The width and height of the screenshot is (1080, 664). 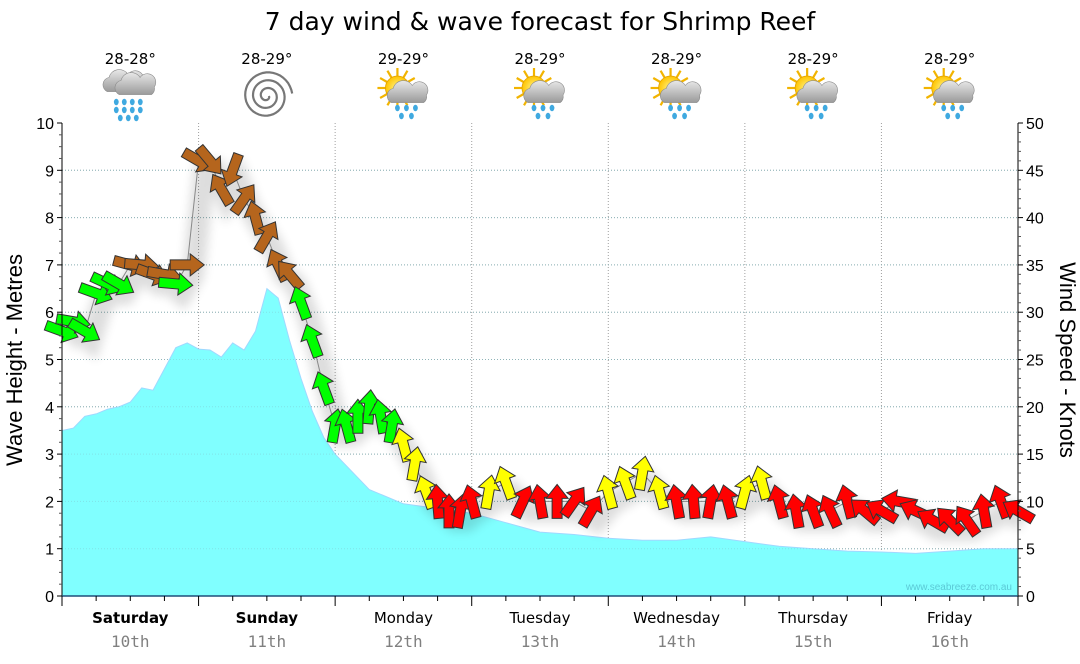 I want to click on cloud-icon, so click(x=817, y=91).